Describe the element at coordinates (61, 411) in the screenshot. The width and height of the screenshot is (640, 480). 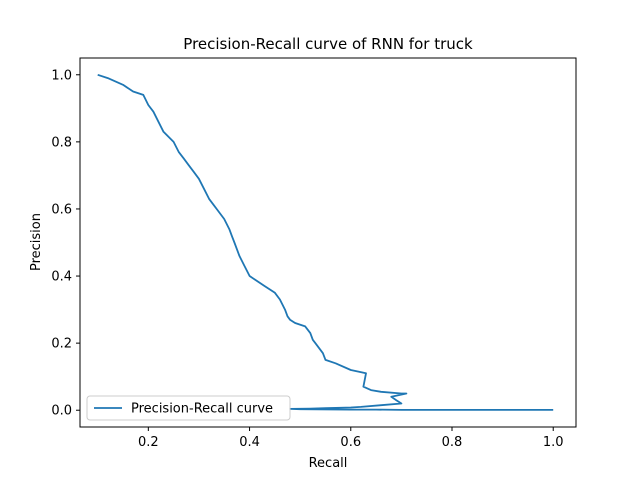
I see `y-tick-label: 0.0` at that location.